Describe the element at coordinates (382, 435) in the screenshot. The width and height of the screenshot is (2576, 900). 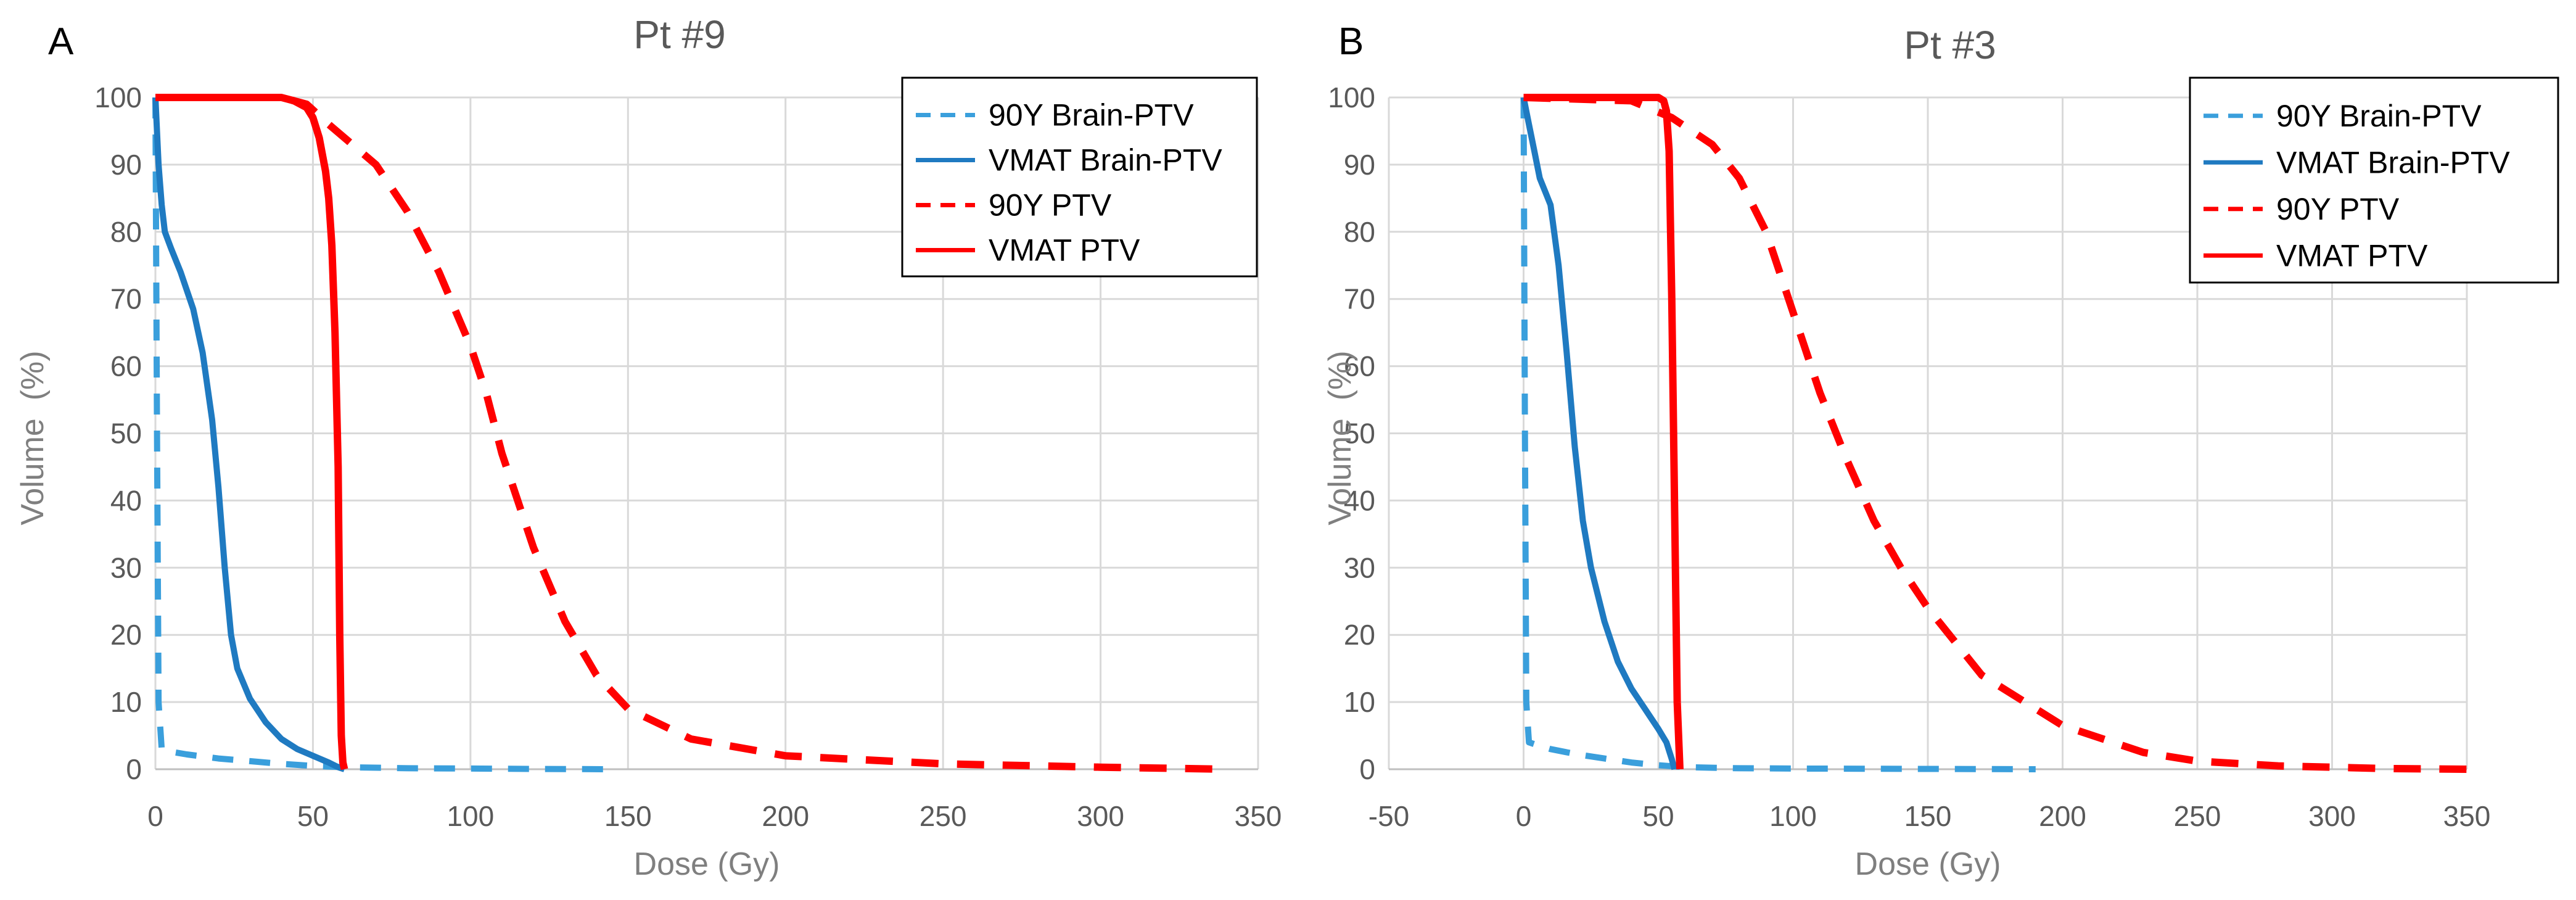
I see `series-line-90y-brain-ptv` at that location.